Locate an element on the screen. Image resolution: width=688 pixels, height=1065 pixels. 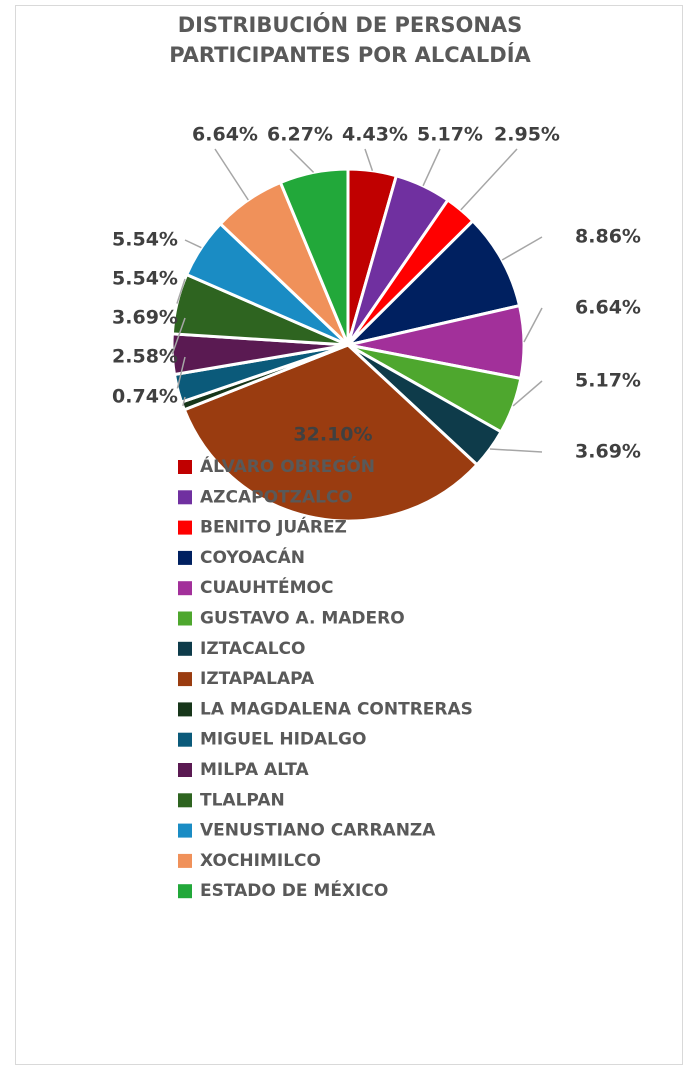
legend-label: GUSTAVO A. MADERO is located at coordinates (302, 619).